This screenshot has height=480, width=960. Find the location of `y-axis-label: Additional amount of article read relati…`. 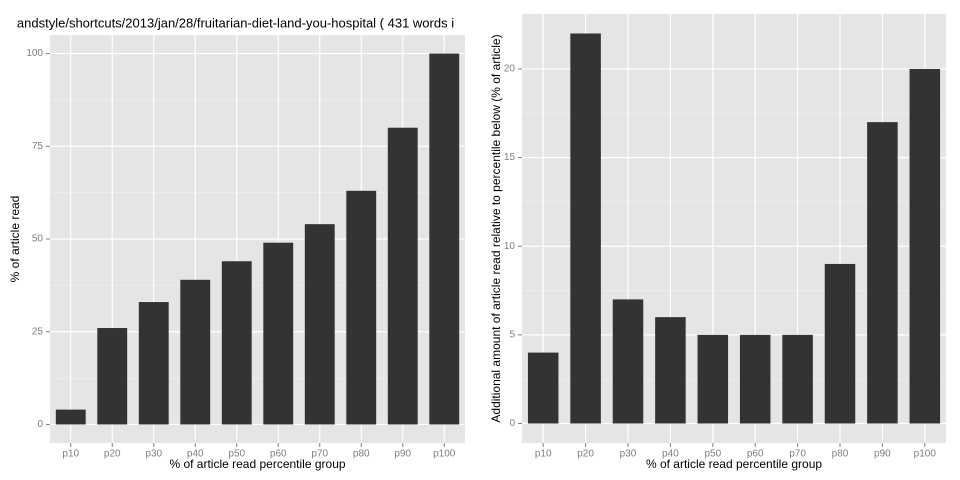

y-axis-label: Additional amount of article read relati… is located at coordinates (496, 228).